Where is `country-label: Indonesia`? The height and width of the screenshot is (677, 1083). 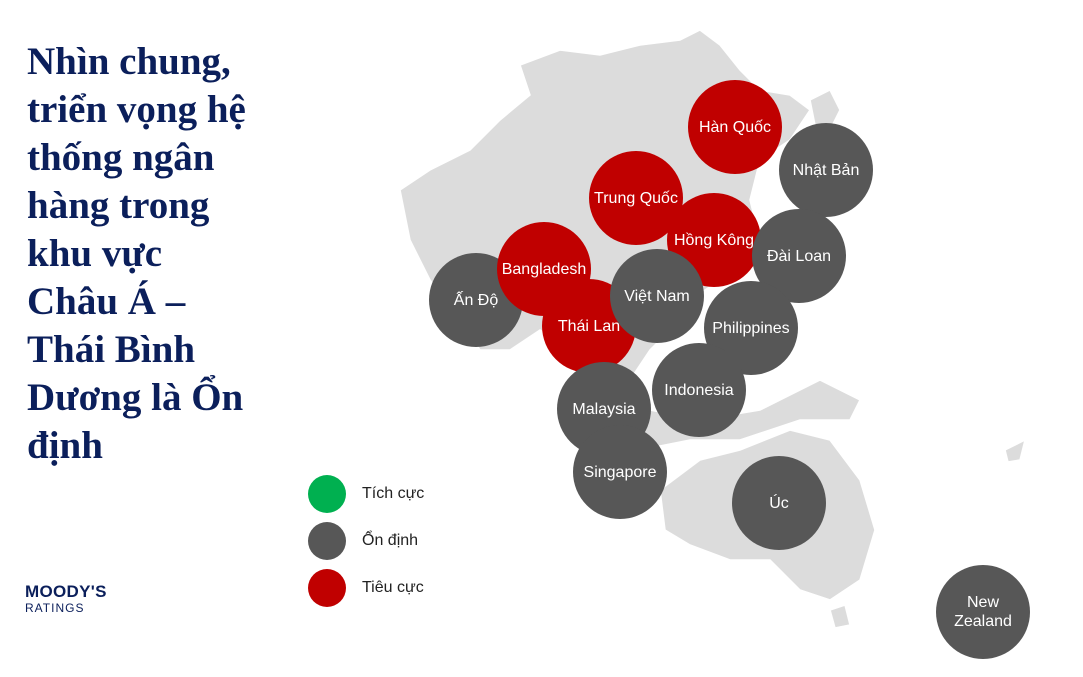 country-label: Indonesia is located at coordinates (699, 390).